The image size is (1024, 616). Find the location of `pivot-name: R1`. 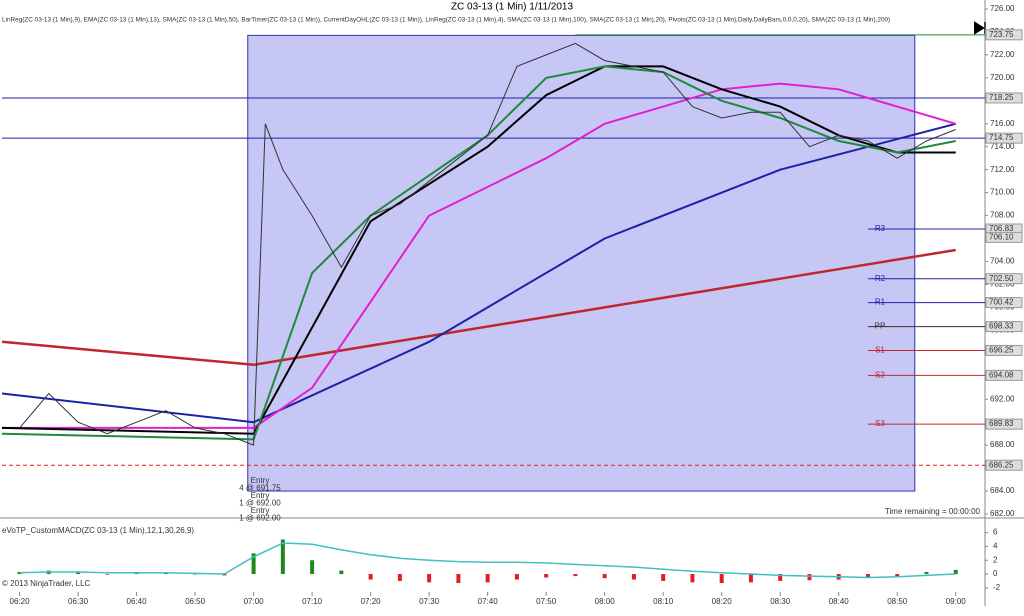

pivot-name: R1 is located at coordinates (880, 302).